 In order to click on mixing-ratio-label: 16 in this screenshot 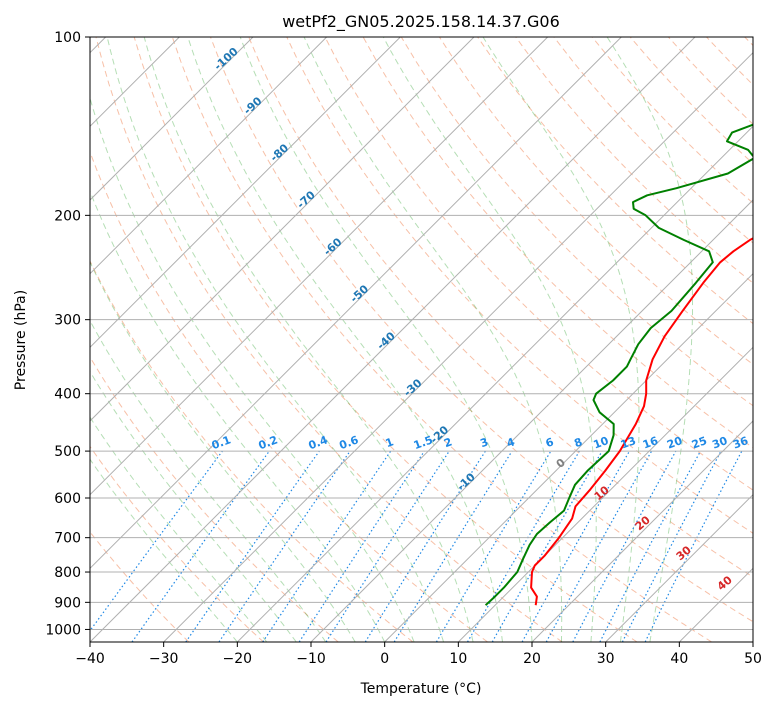, I will do `click(650, 443)`.